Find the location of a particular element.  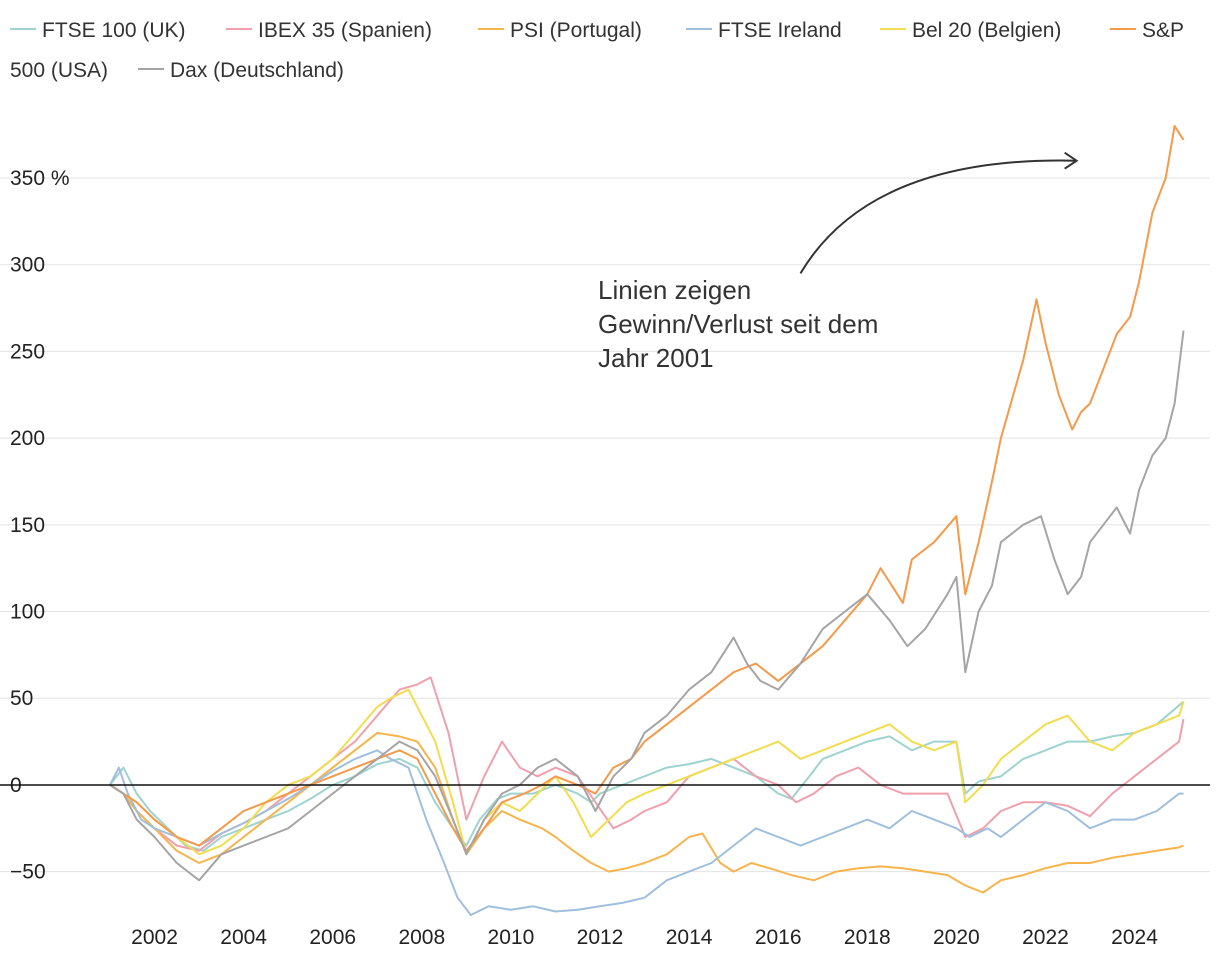

legend-label-s-p-500-usa: S&P is located at coordinates (1163, 30).